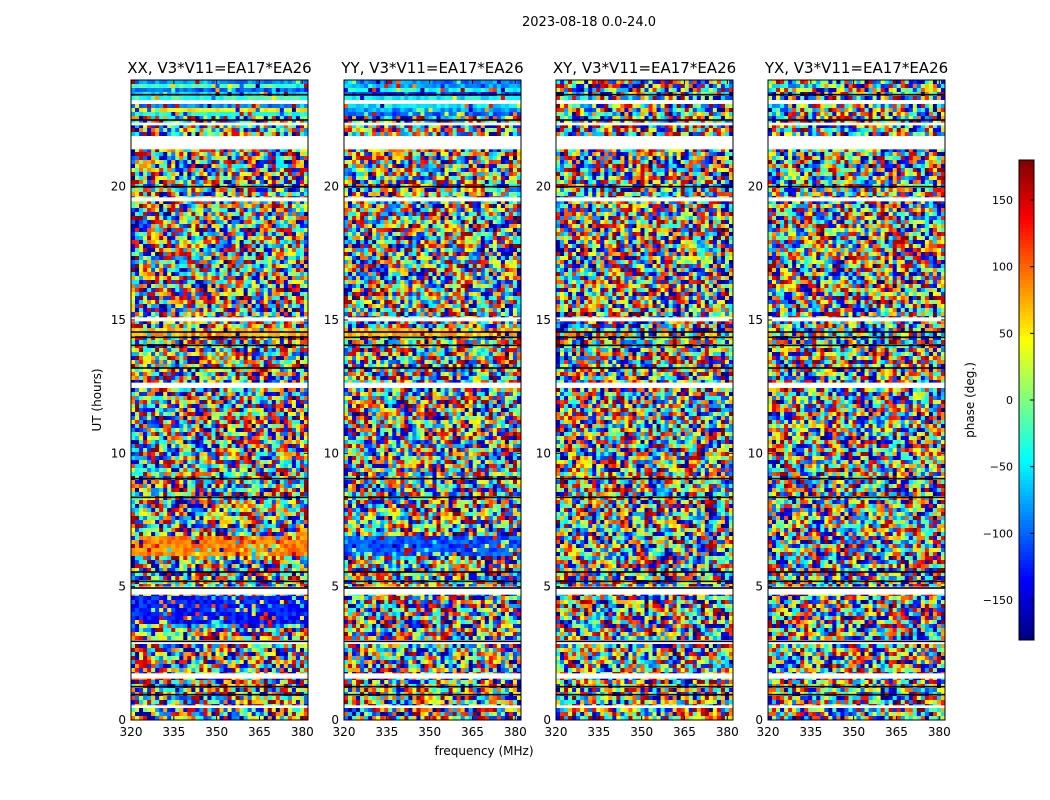  I want to click on x-tick-label: 320, so click(768, 732).